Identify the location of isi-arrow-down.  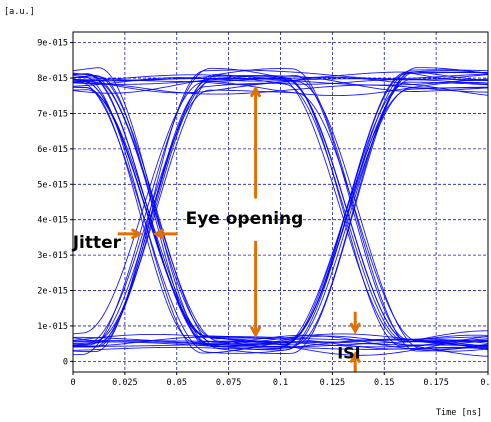
(355, 323).